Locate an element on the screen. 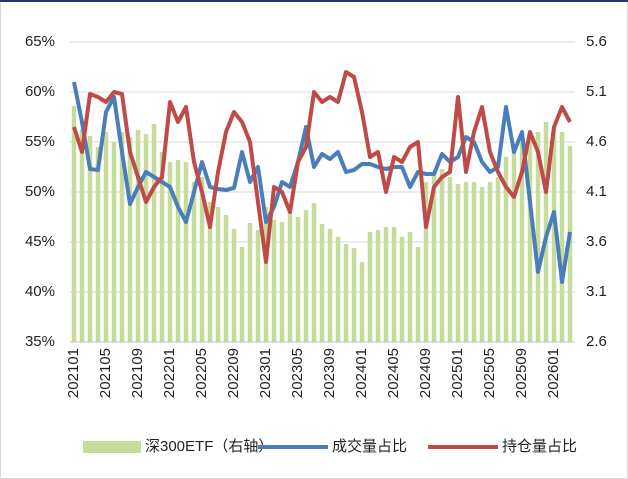  legend-label: 持仓量占比 is located at coordinates (539, 446).